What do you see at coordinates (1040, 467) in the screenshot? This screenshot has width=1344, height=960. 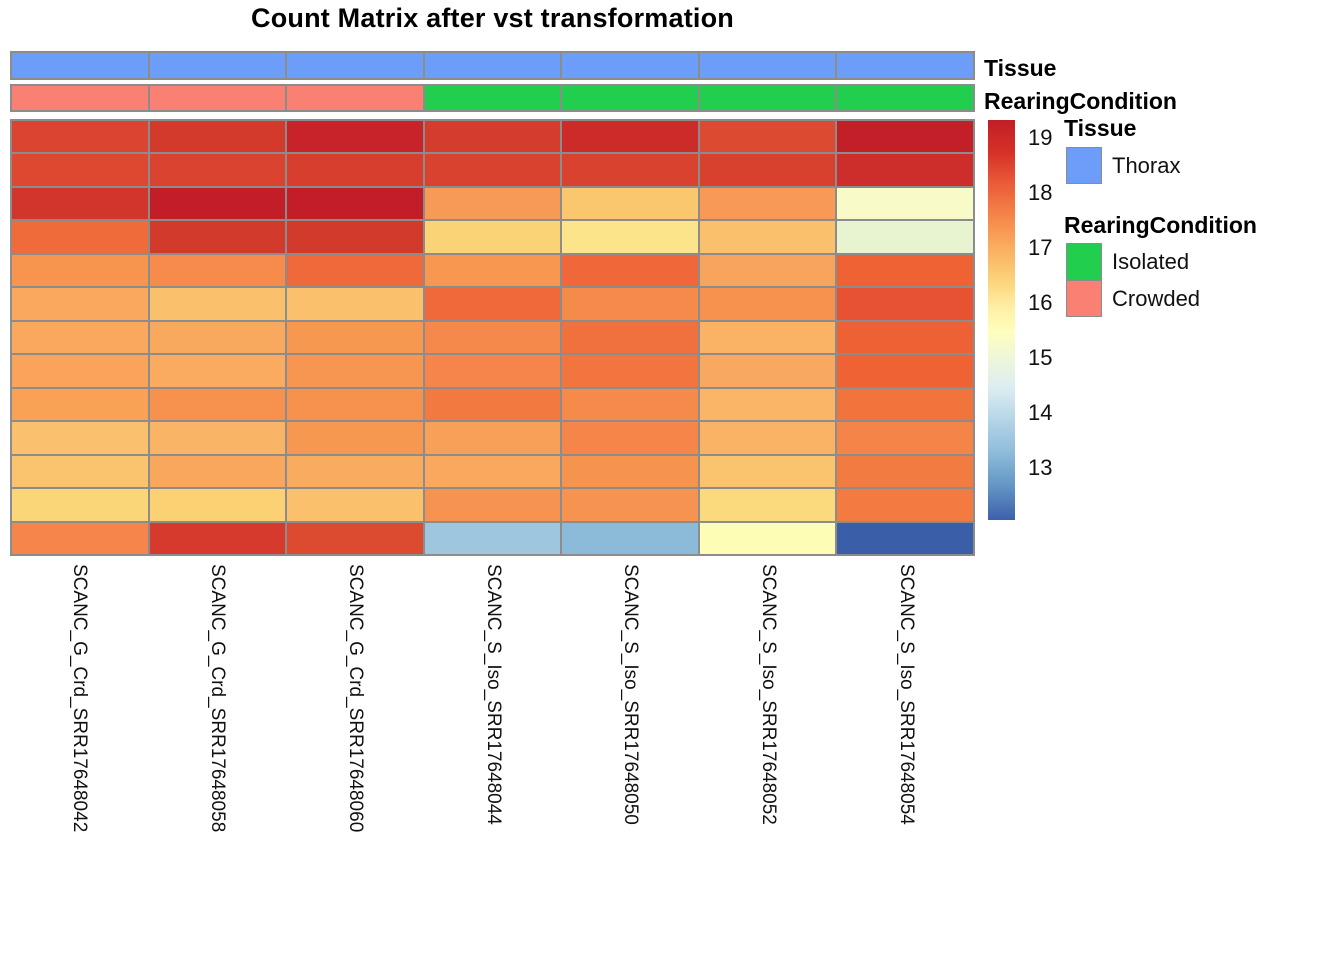 I see `colorbar-tick-label: 13` at bounding box center [1040, 467].